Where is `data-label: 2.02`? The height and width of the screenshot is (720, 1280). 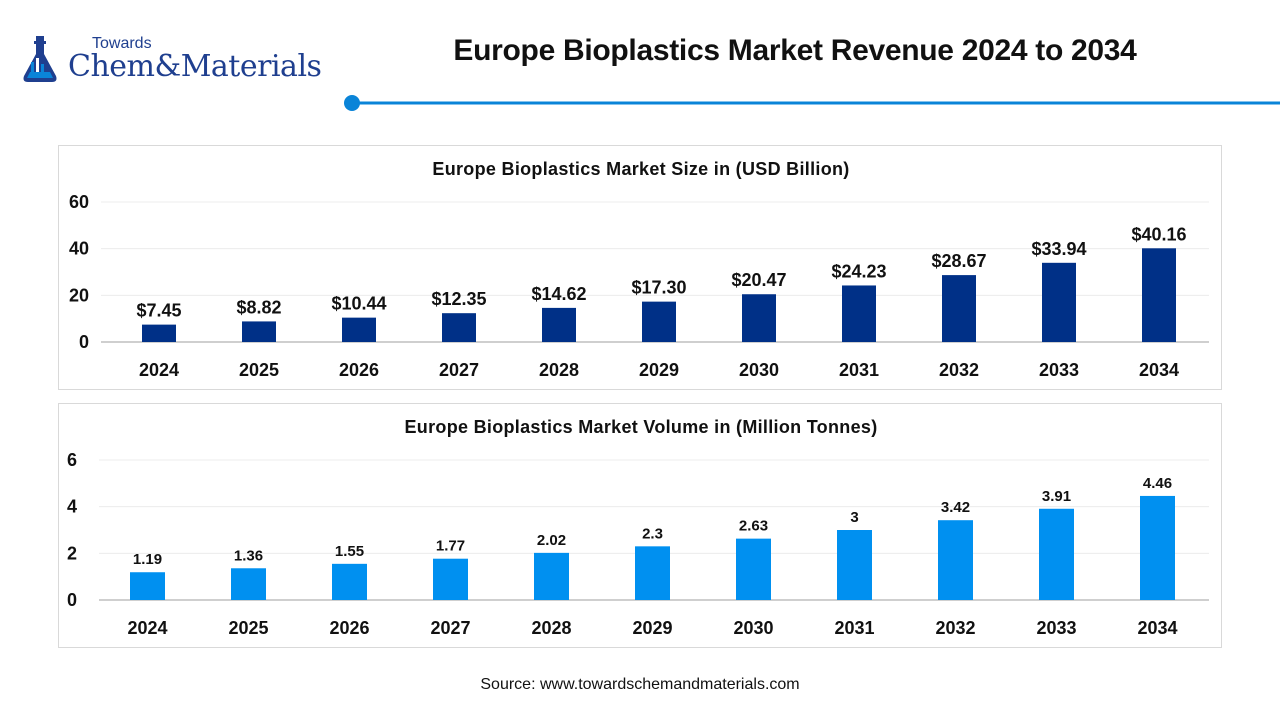 data-label: 2.02 is located at coordinates (551, 540).